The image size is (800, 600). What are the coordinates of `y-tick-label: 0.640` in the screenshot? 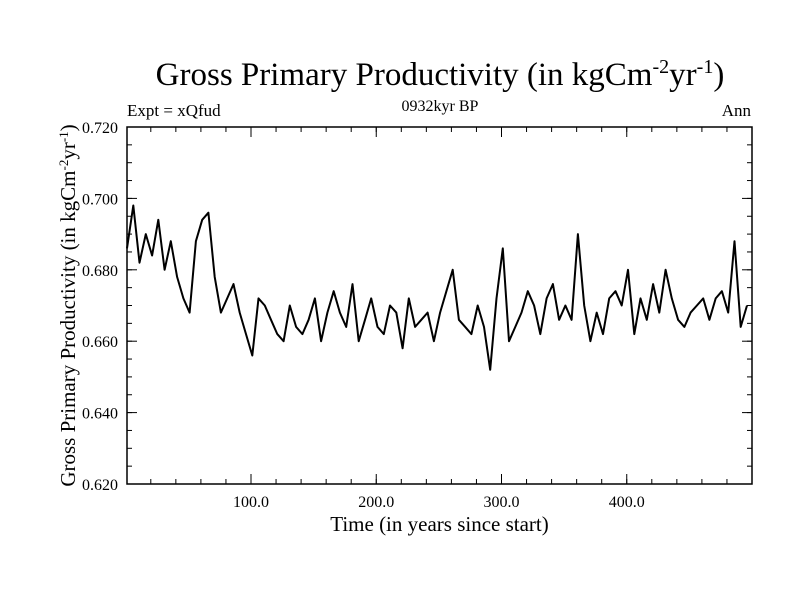 It's located at (100, 414).